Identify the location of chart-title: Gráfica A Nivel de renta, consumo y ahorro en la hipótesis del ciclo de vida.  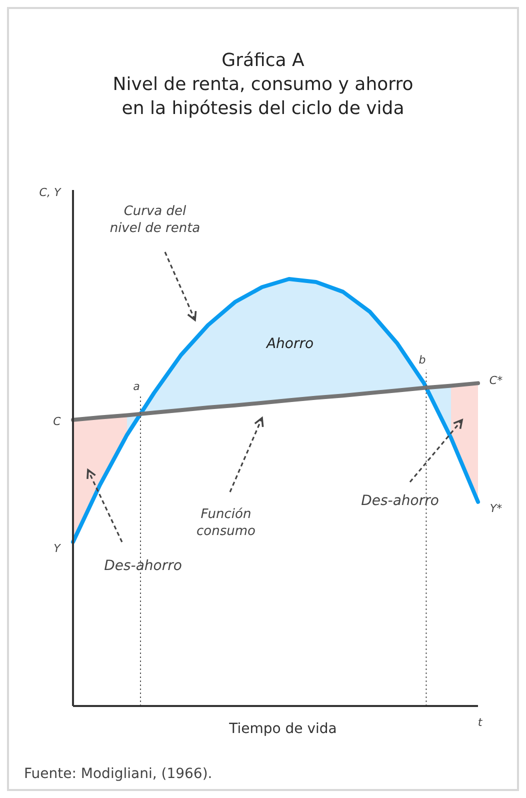
(263, 84).